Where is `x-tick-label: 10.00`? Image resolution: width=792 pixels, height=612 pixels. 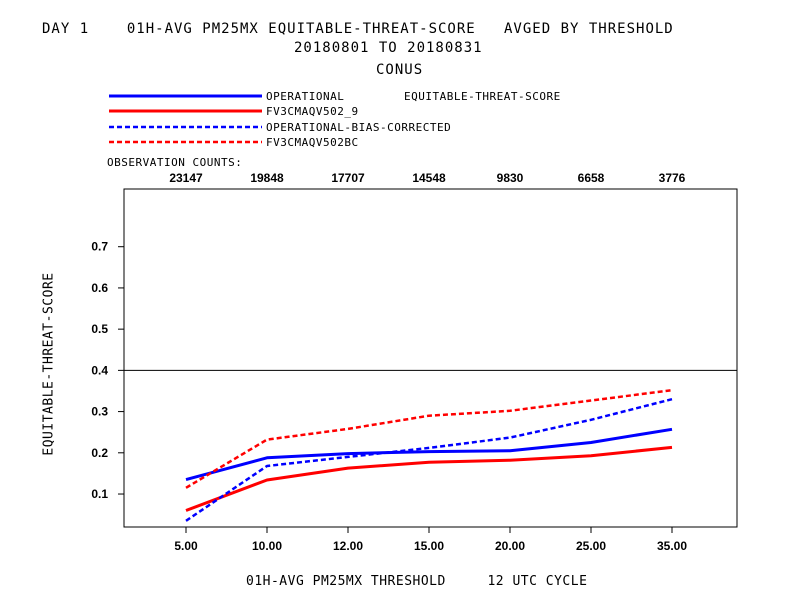
x-tick-label: 10.00 is located at coordinates (267, 546).